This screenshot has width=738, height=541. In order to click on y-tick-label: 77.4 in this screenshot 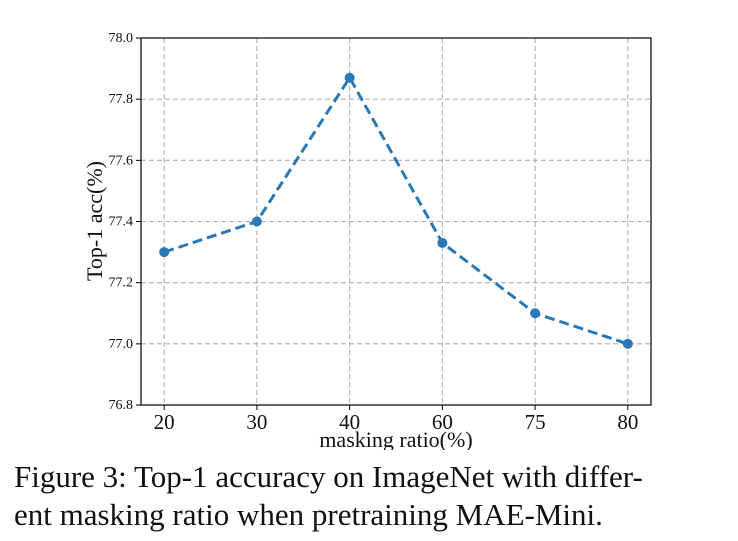, I will do `click(121, 222)`.